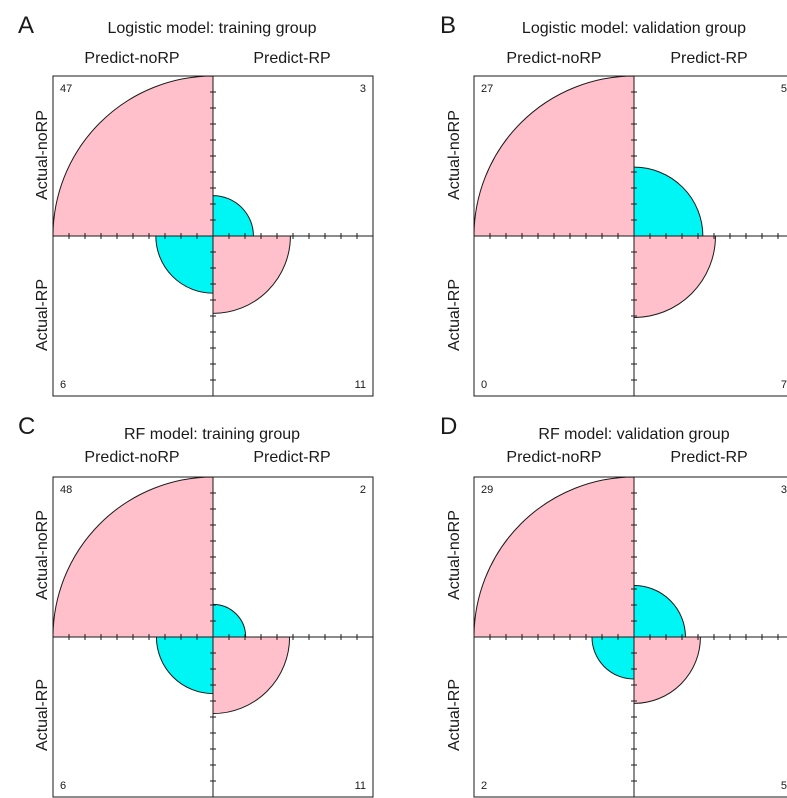 The height and width of the screenshot is (798, 787). What do you see at coordinates (212, 434) in the screenshot?
I see `panel-title: RF model: training group` at bounding box center [212, 434].